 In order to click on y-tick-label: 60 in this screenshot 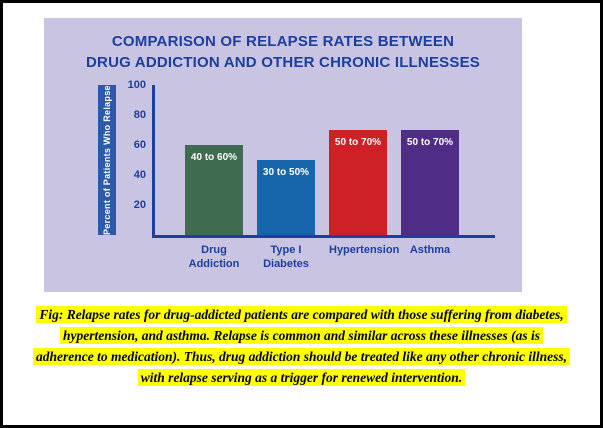, I will do `click(139, 145)`.